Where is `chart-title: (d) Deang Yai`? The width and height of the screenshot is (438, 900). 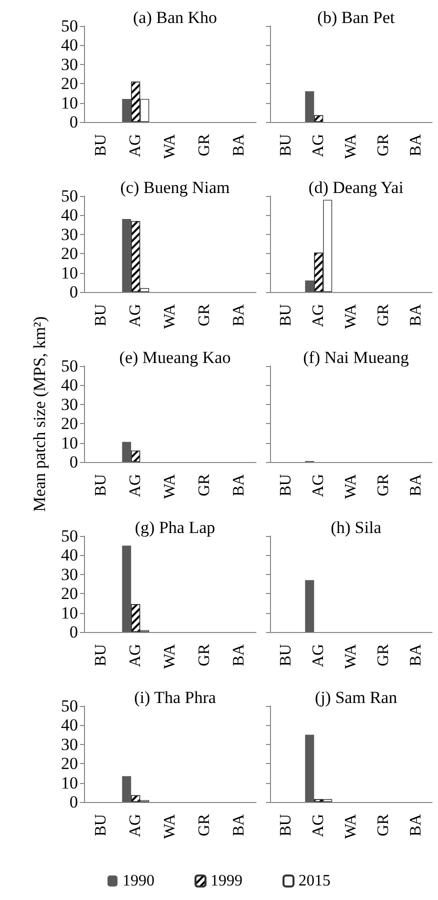 chart-title: (d) Deang Yai is located at coordinates (356, 187).